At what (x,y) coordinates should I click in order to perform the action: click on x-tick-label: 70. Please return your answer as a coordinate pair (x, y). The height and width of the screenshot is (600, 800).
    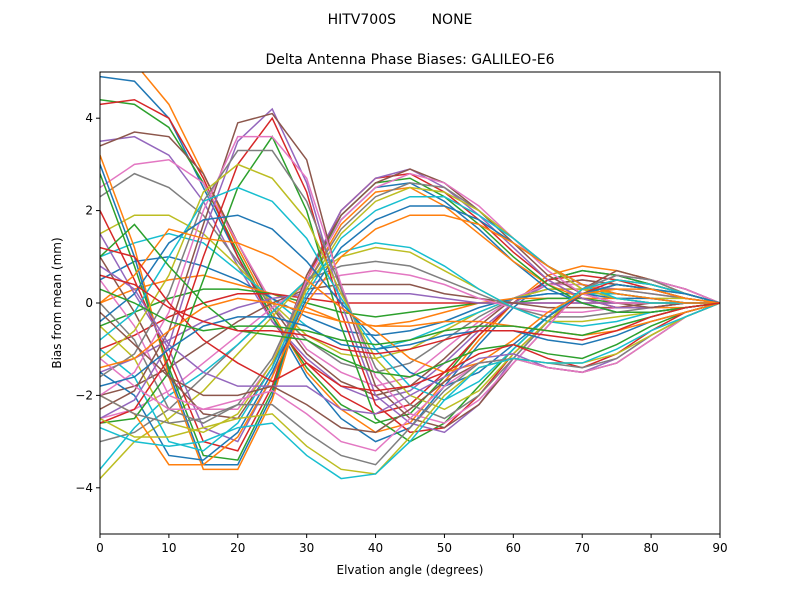
    Looking at the image, I should click on (582, 548).